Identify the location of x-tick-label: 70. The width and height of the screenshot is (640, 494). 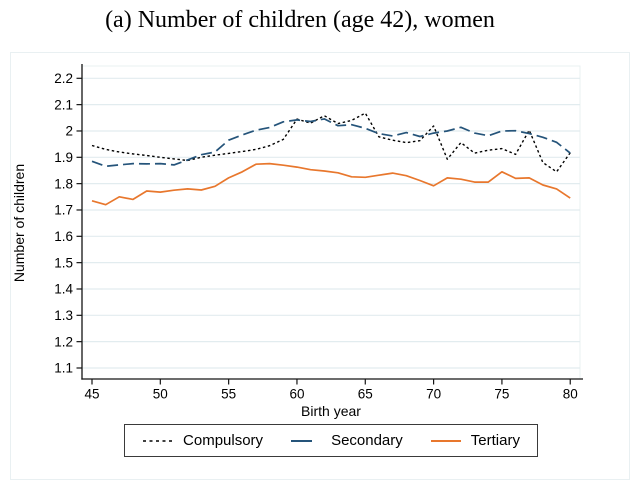
(433, 394).